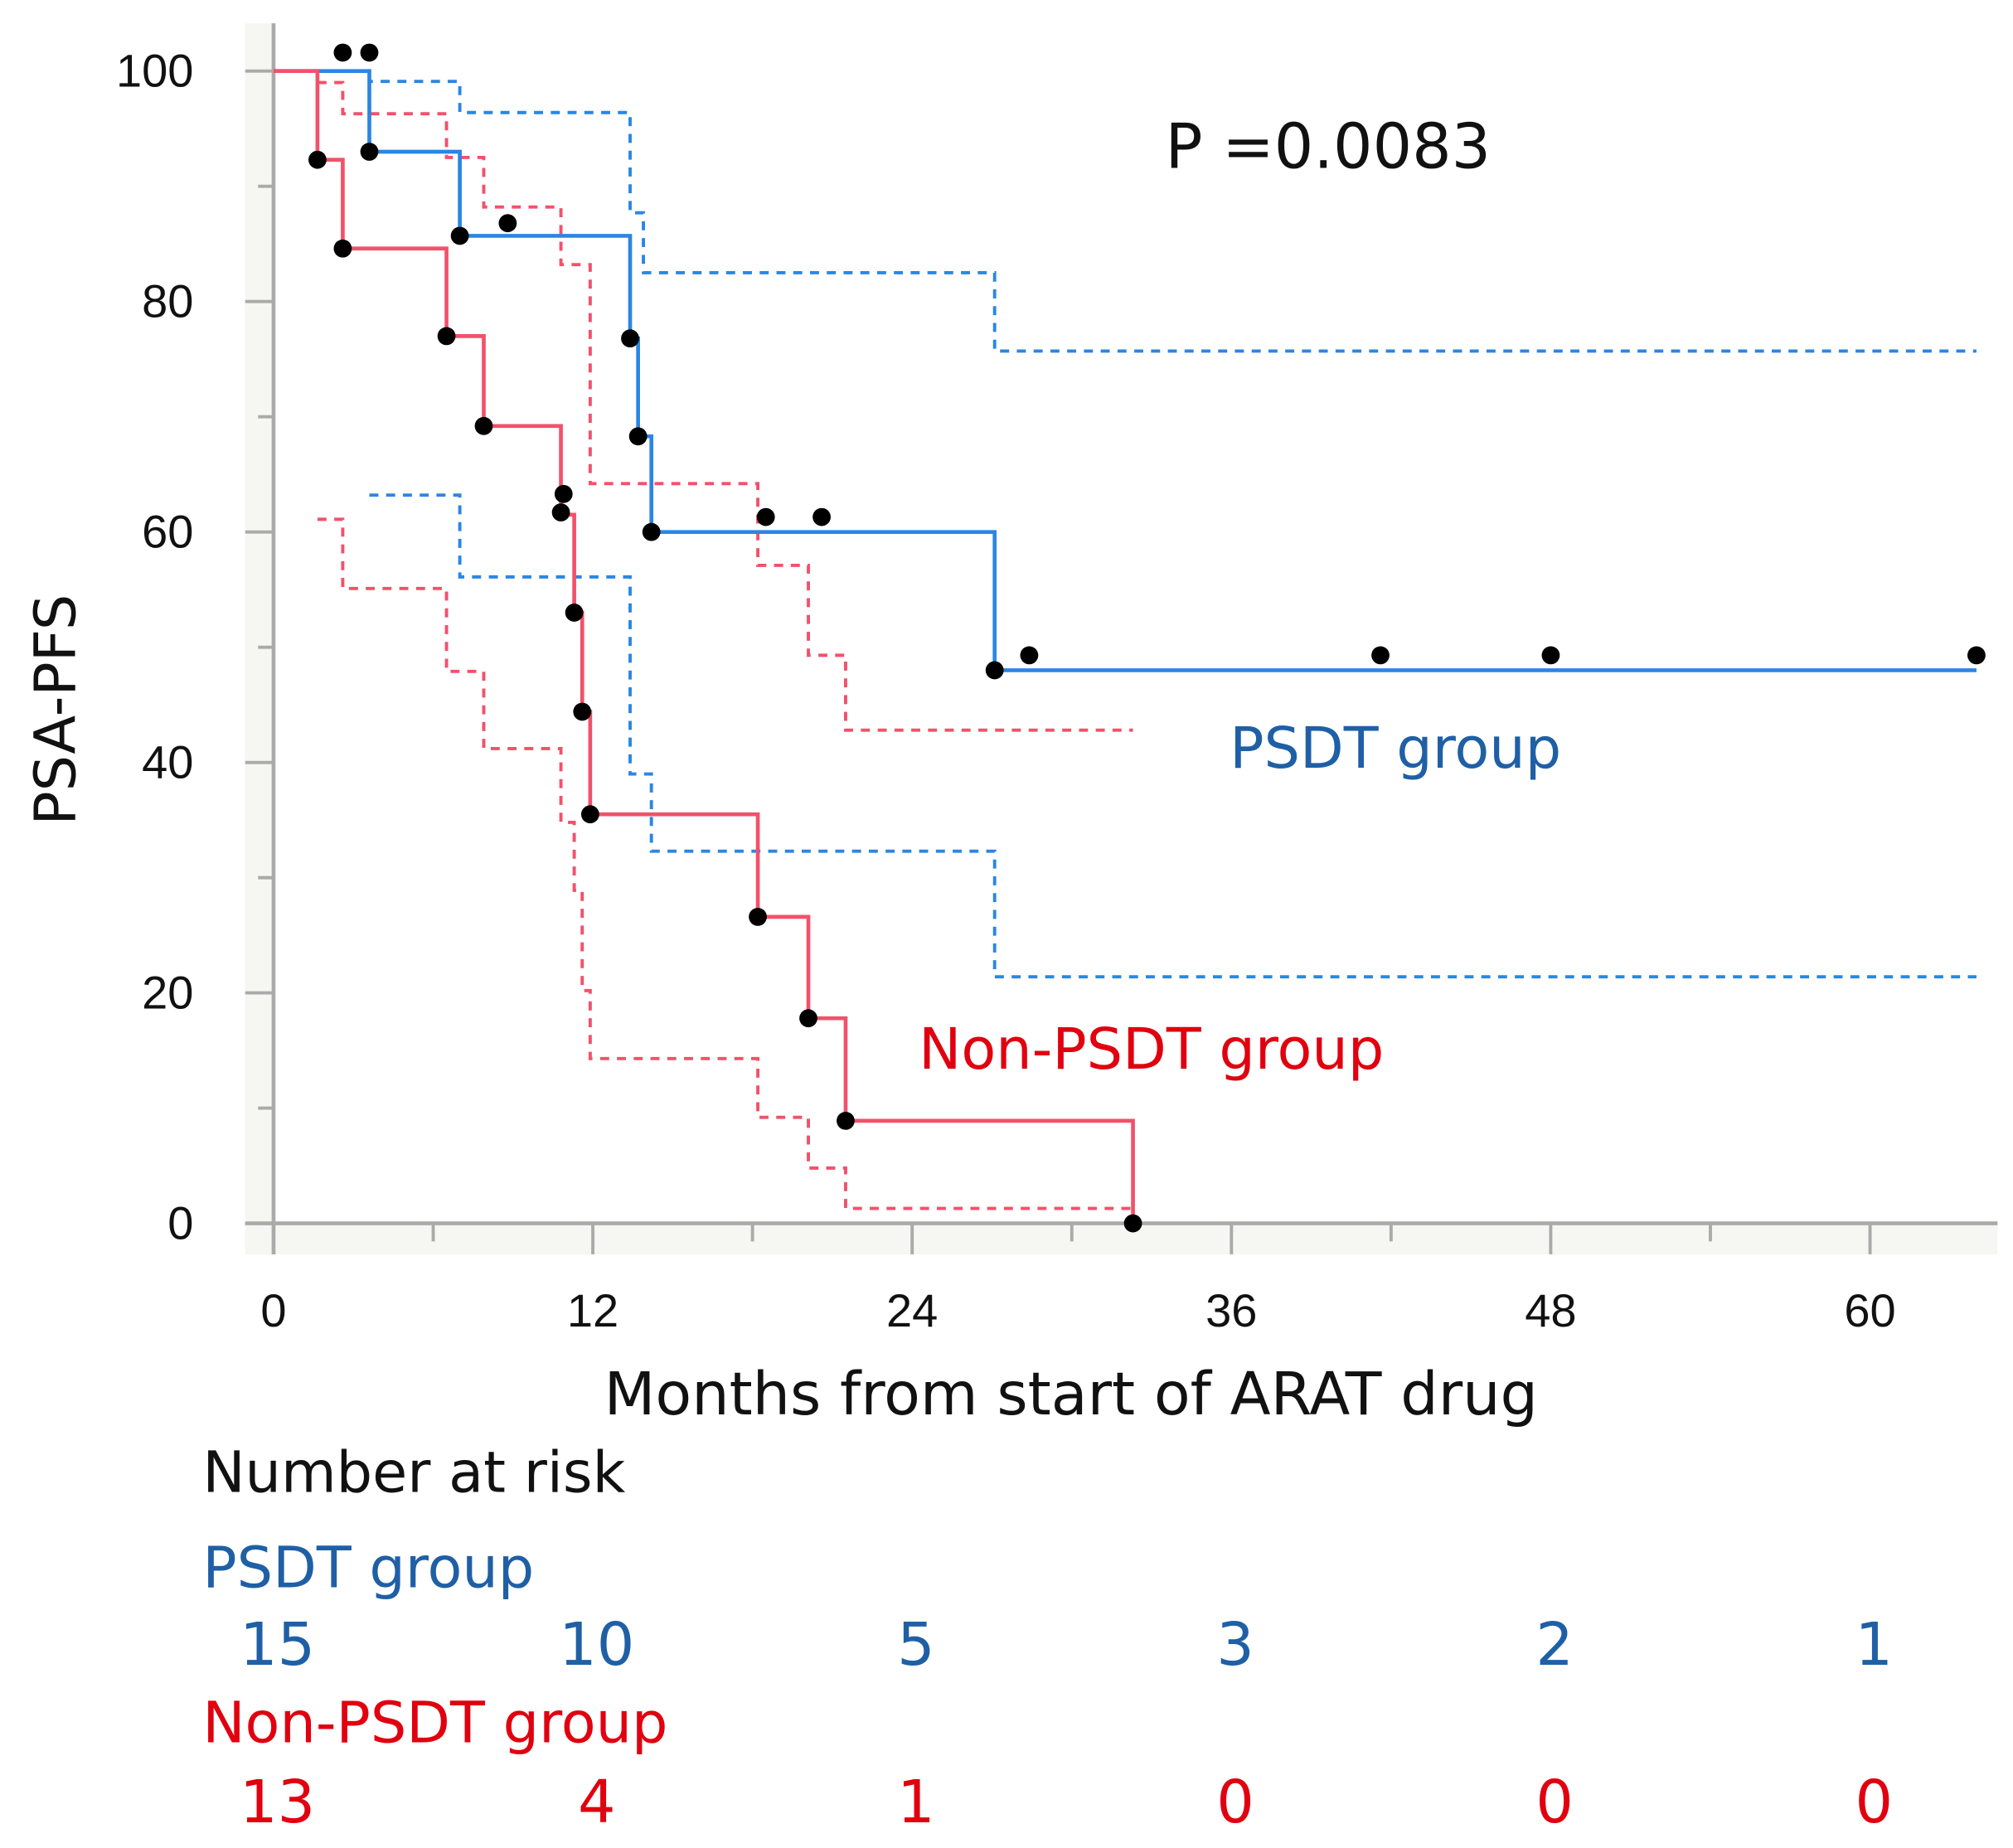  Describe the element at coordinates (368, 1568) in the screenshot. I see `risk-row-psdt-label: PSDT group` at that location.